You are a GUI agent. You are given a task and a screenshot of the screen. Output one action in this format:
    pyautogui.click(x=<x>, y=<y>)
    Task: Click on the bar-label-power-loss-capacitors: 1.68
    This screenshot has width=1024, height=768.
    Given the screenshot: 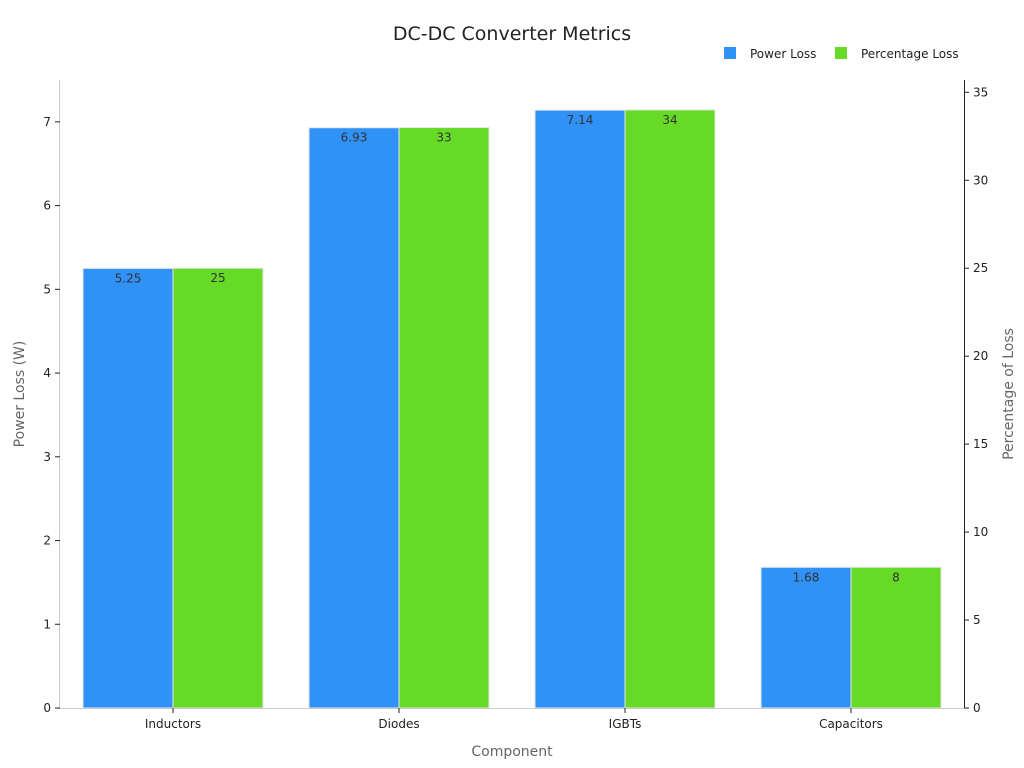 What is the action you would take?
    pyautogui.click(x=806, y=577)
    